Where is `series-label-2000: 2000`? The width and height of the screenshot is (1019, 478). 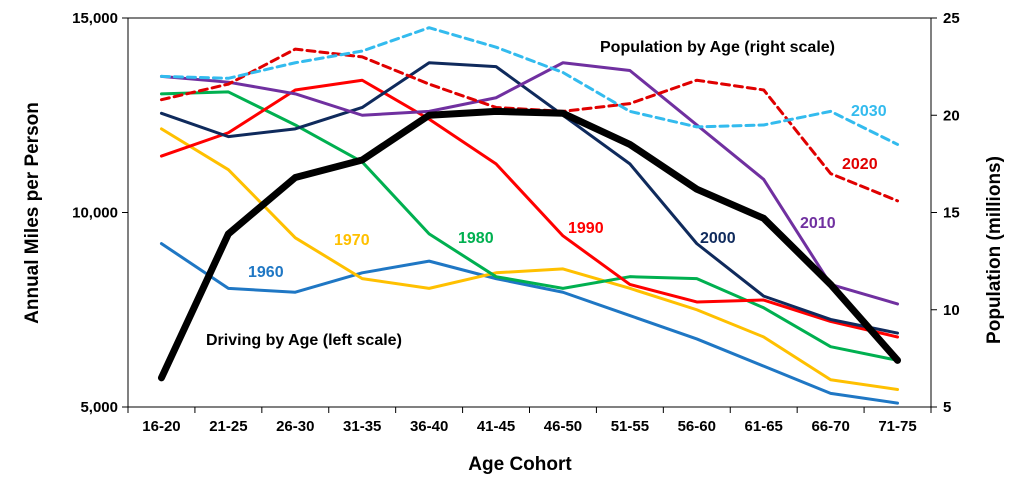
series-label-2000: 2000 is located at coordinates (718, 238).